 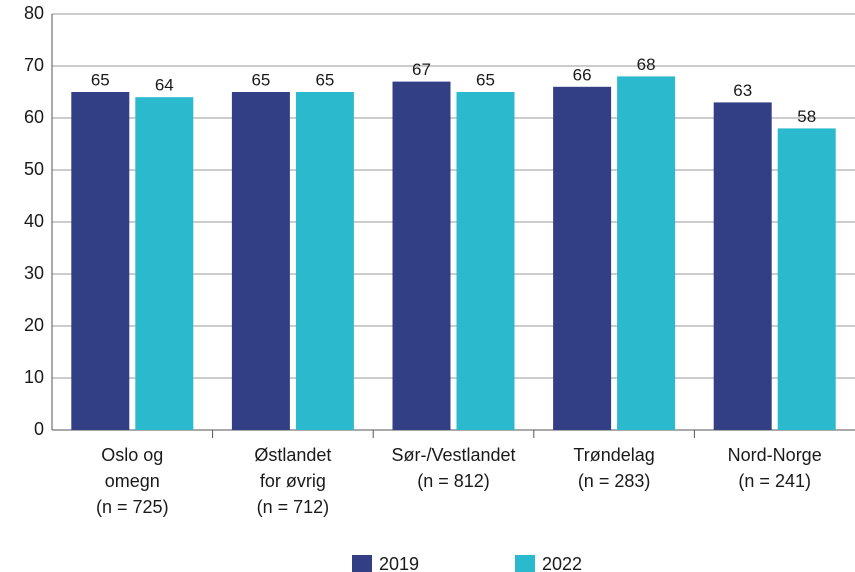 I want to click on x-tick-label: for øvrig, so click(x=293, y=481).